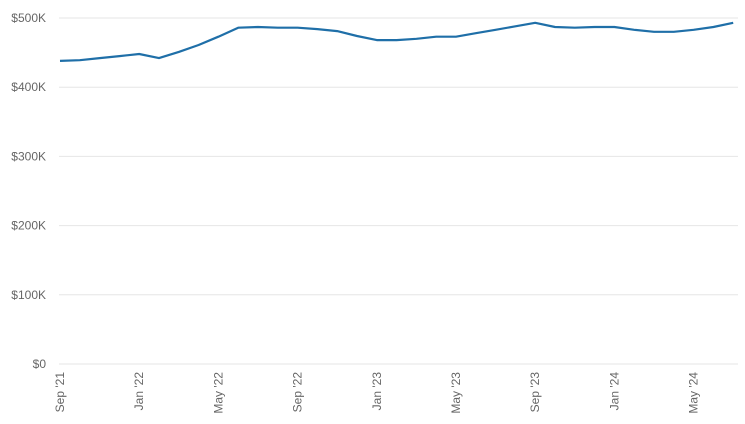  What do you see at coordinates (614, 391) in the screenshot?
I see `x-tick-label: Jan '24` at bounding box center [614, 391].